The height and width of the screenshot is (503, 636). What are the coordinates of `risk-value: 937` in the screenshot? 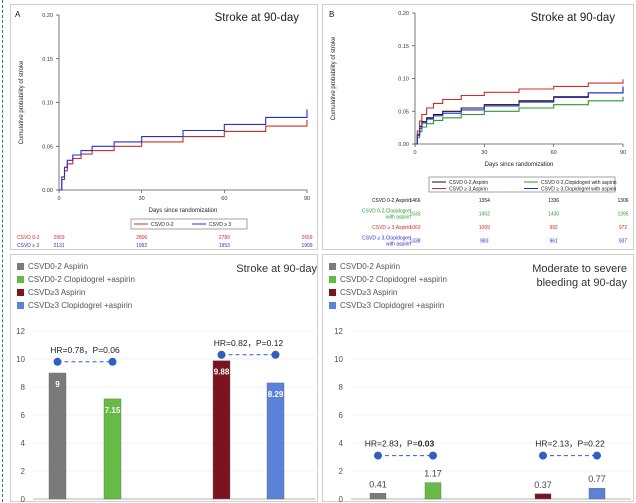 It's located at (623, 242).